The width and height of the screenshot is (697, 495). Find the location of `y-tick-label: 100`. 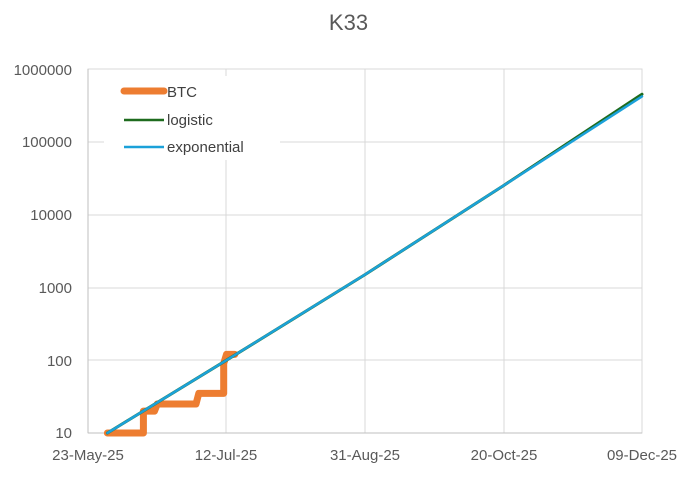

y-tick-label: 100 is located at coordinates (59, 361).